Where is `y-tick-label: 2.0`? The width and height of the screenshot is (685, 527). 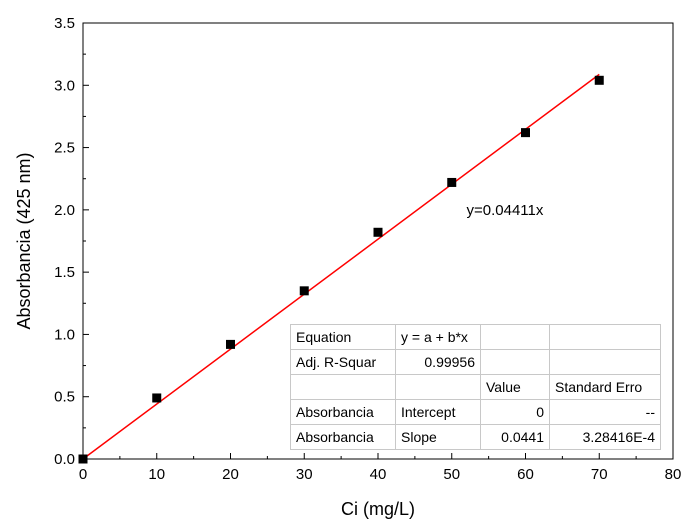
y-tick-label: 2.0 is located at coordinates (64, 210).